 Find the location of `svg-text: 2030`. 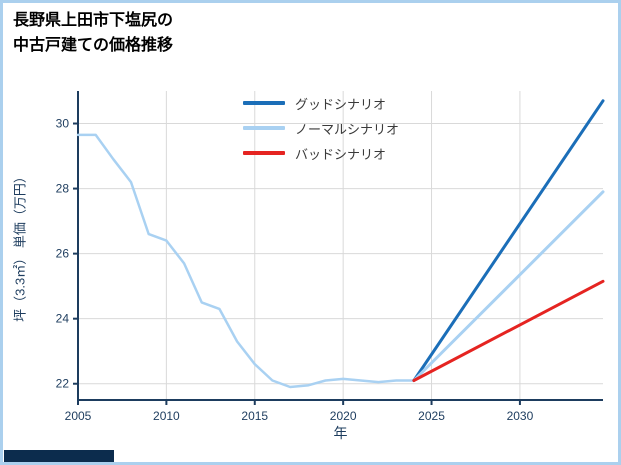

svg-text: 2030 is located at coordinates (520, 416).